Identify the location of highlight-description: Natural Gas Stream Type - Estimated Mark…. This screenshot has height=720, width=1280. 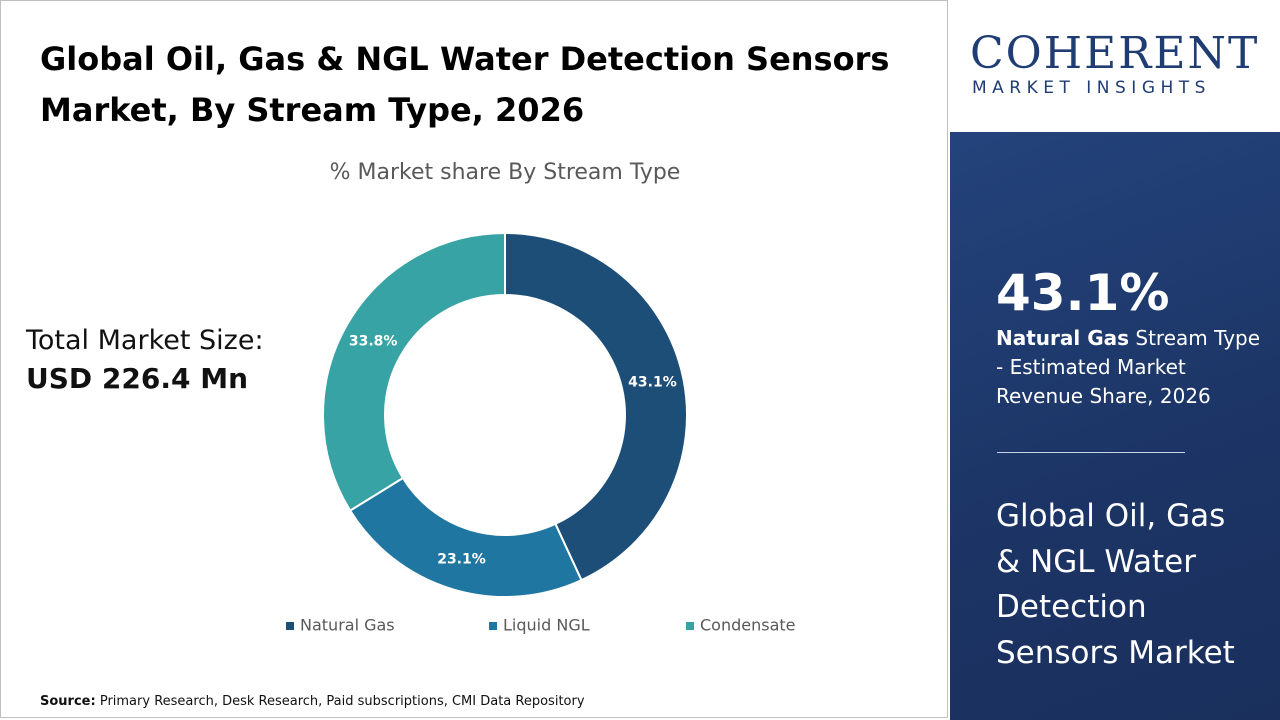
(1131, 367).